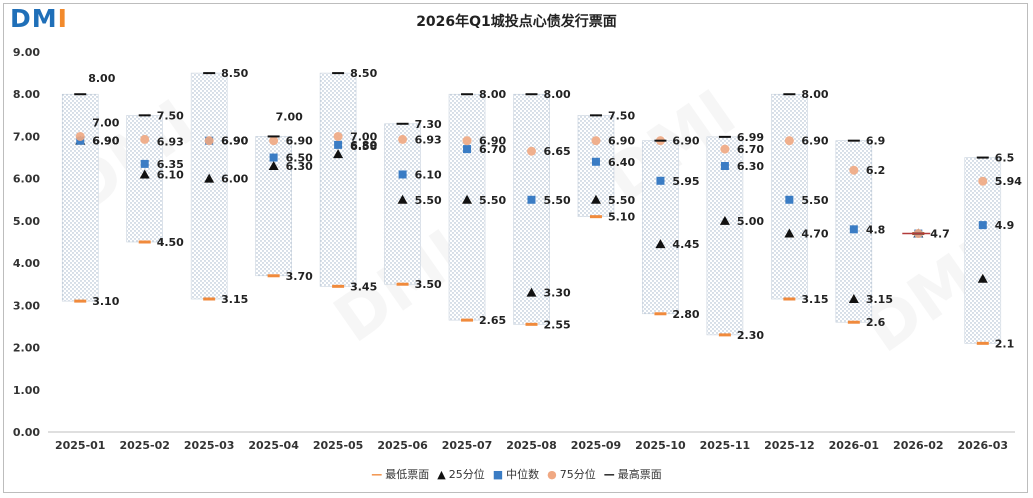  I want to click on data-label: 2.80, so click(685, 314).